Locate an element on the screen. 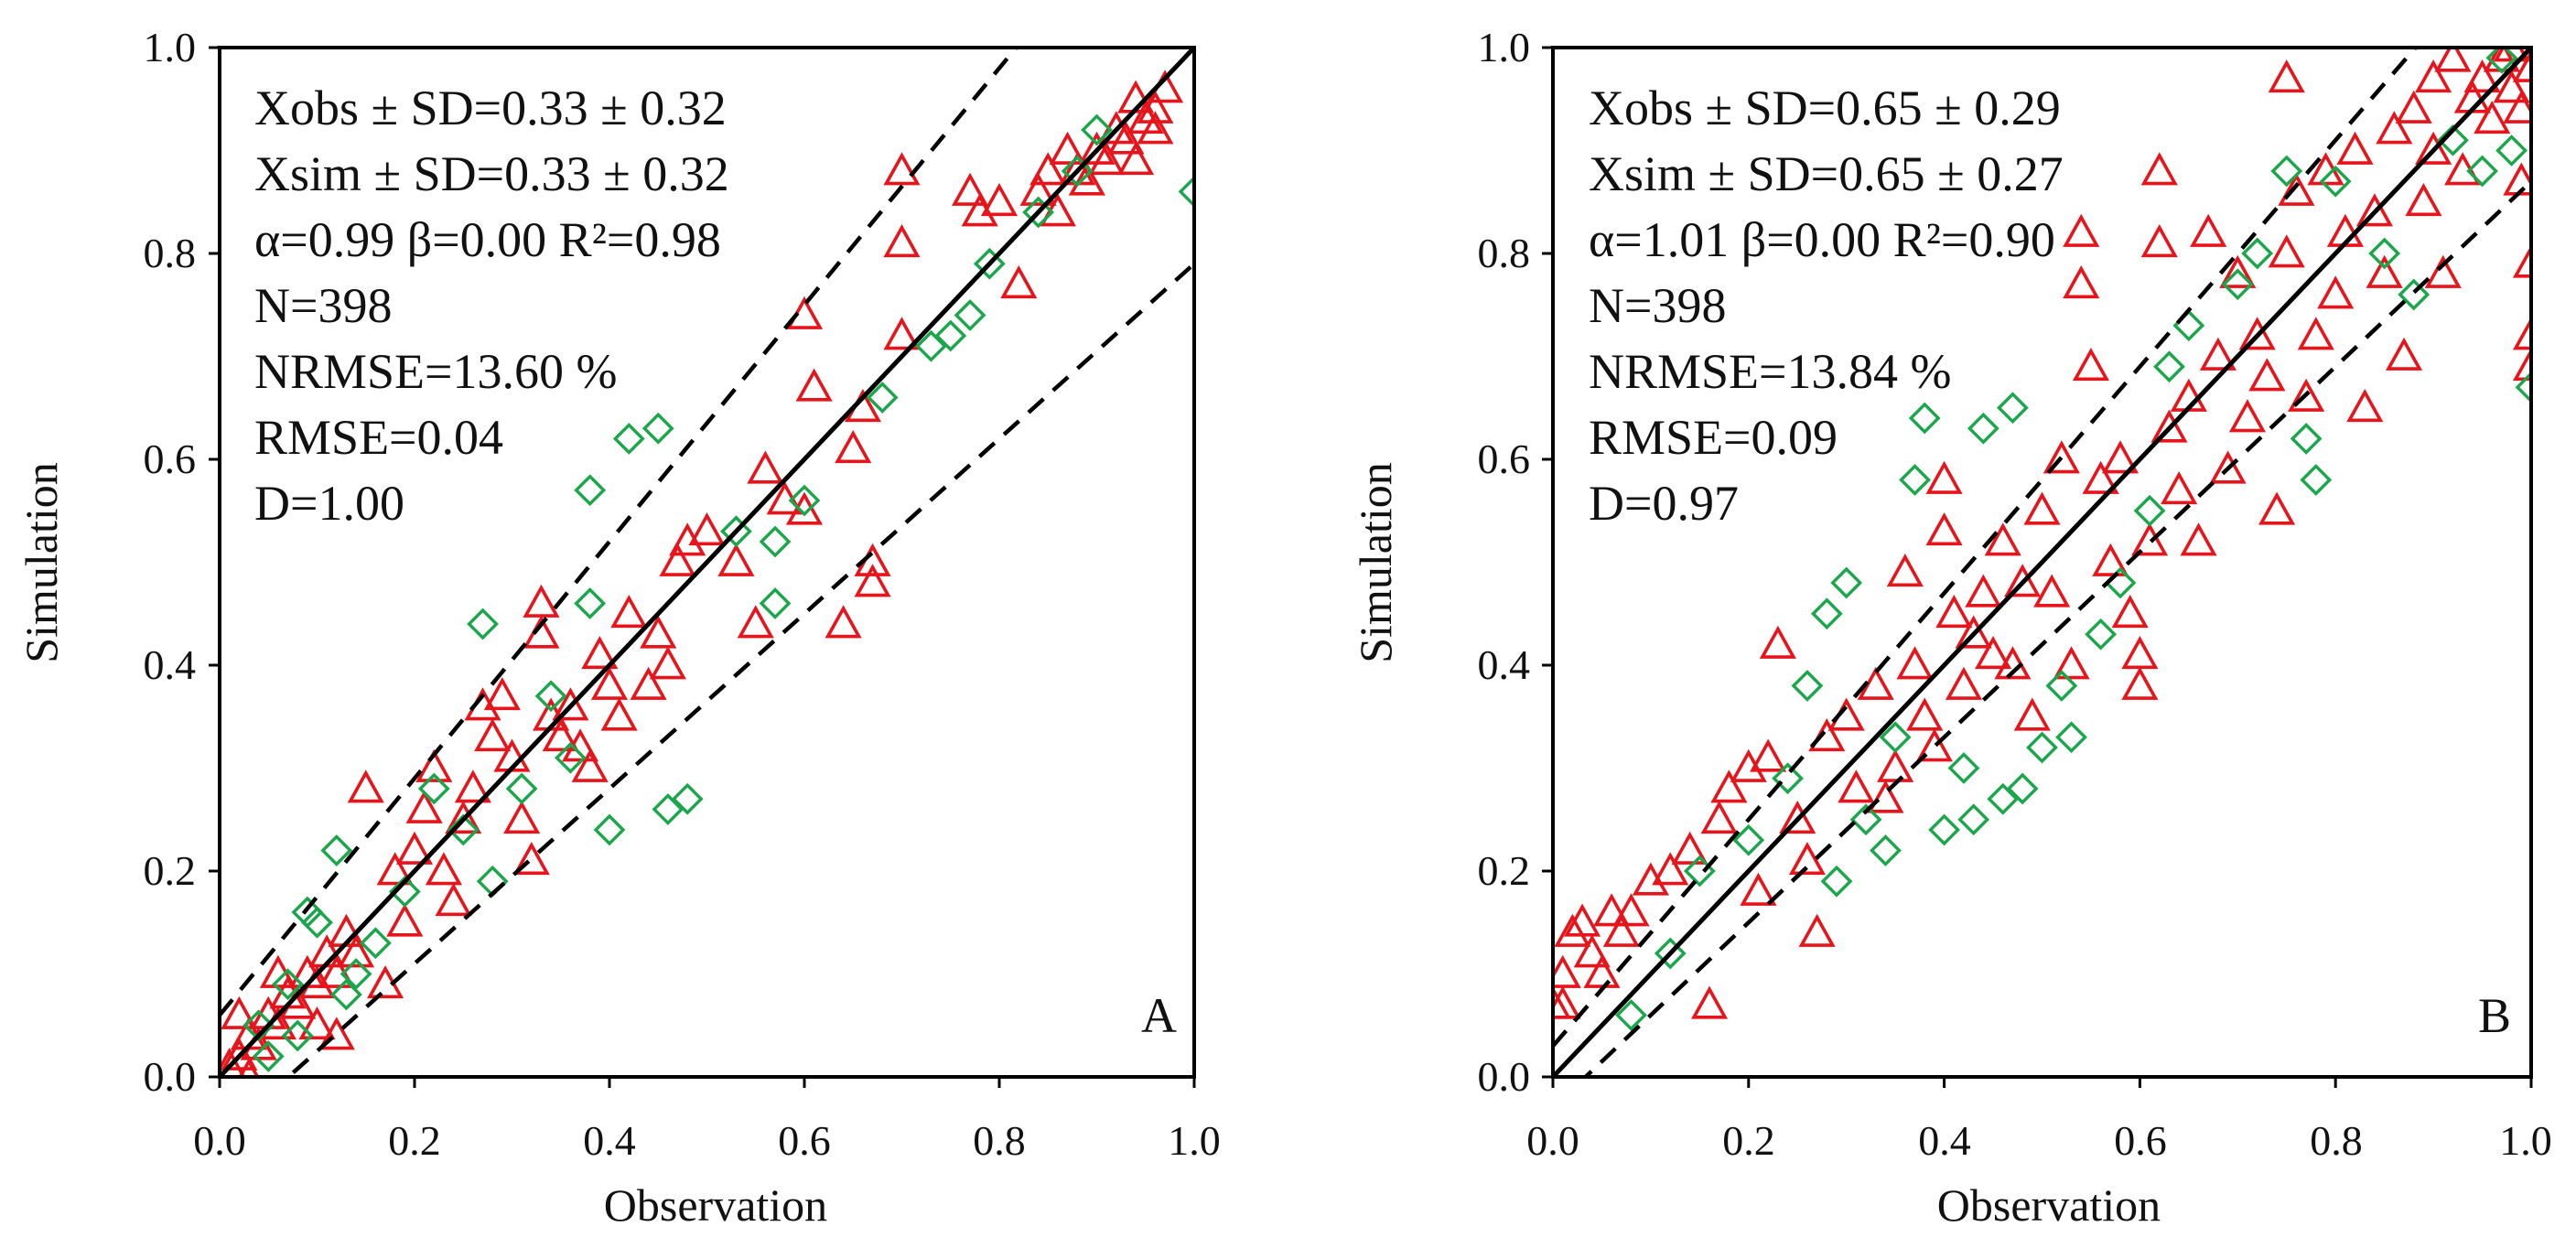 This screenshot has width=2576, height=1248. y-tick-label: 0.8 is located at coordinates (170, 253).